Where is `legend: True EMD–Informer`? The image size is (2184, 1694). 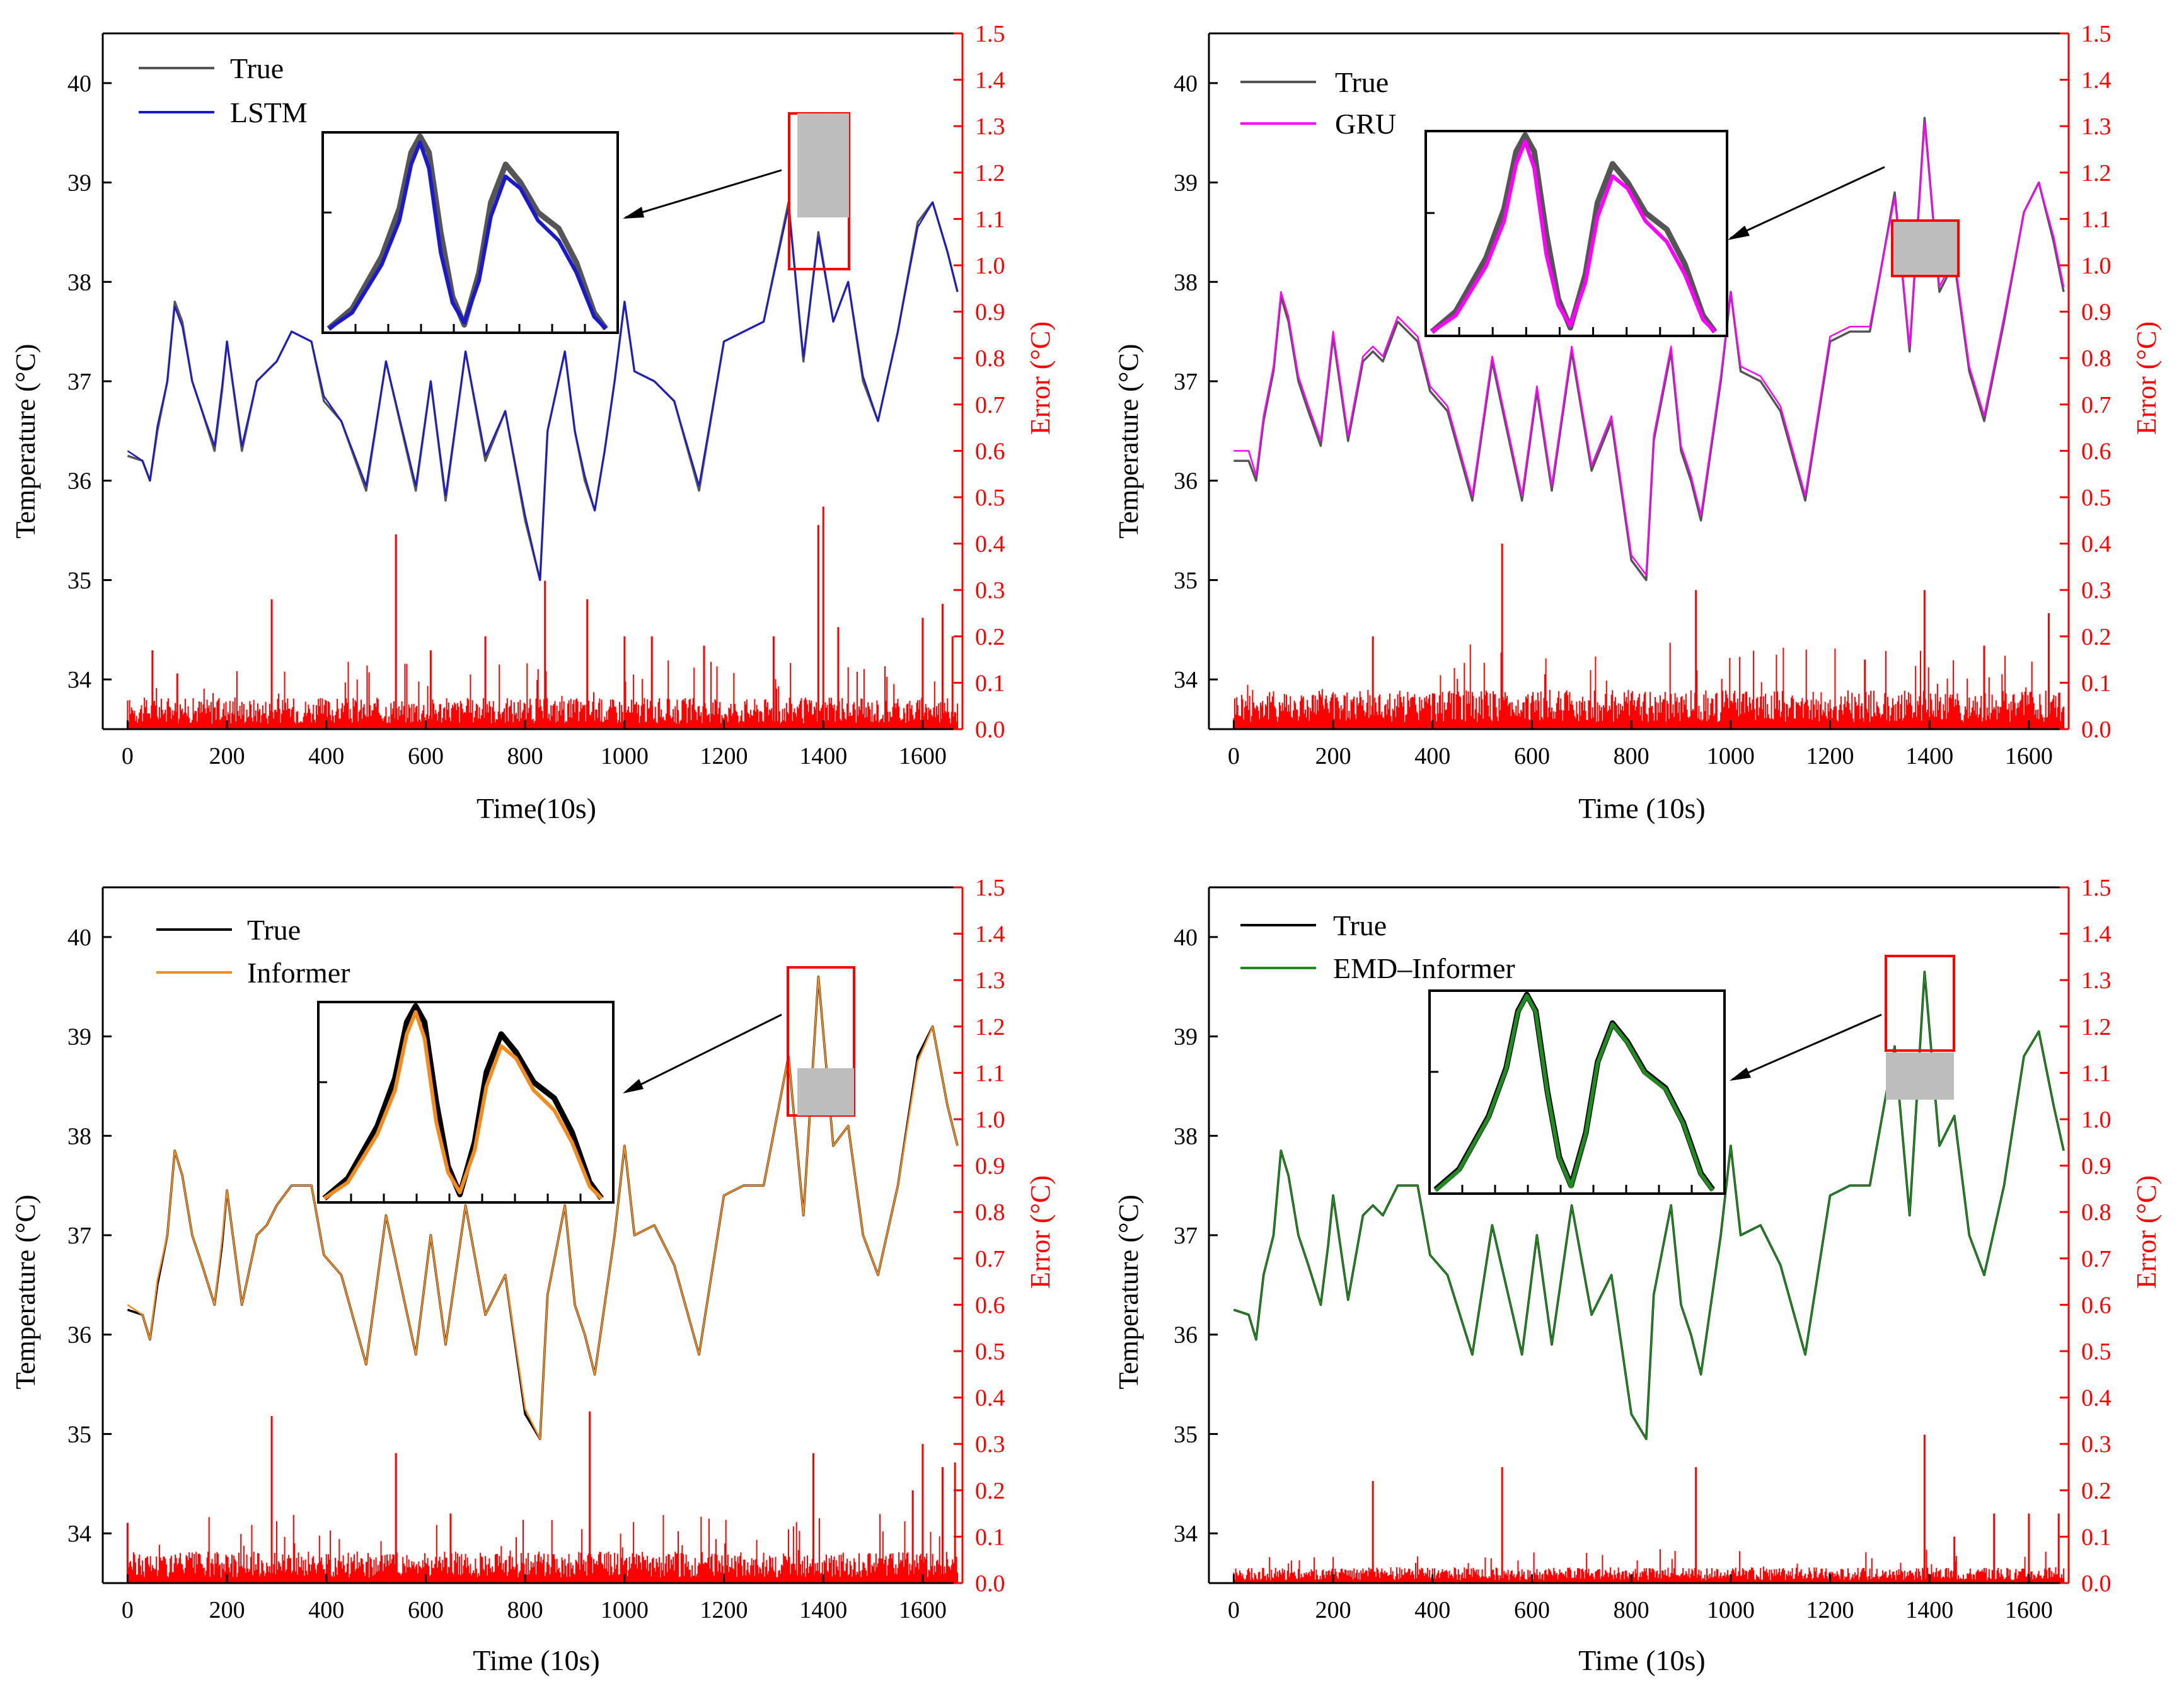 legend: True EMD–Informer is located at coordinates (1377, 947).